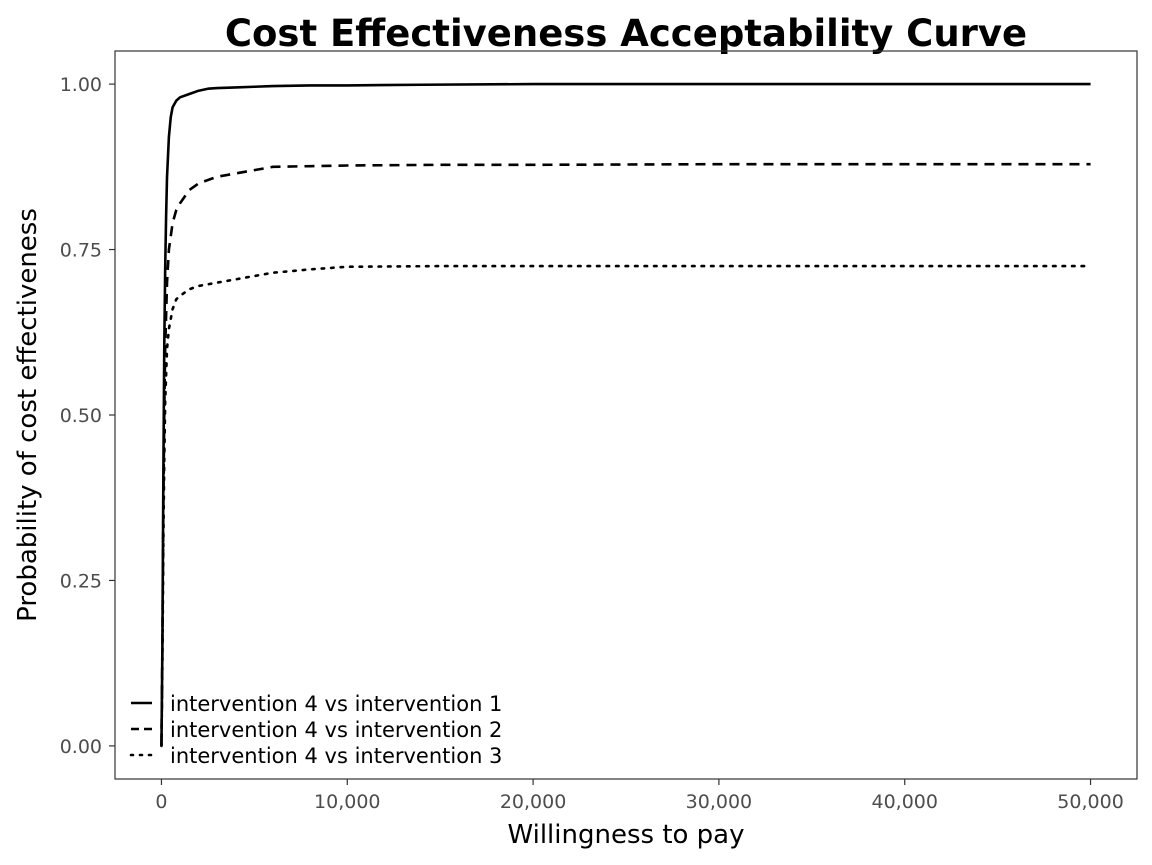 The width and height of the screenshot is (1152, 865). Describe the element at coordinates (161, 802) in the screenshot. I see `x-tick-label: 0` at that location.